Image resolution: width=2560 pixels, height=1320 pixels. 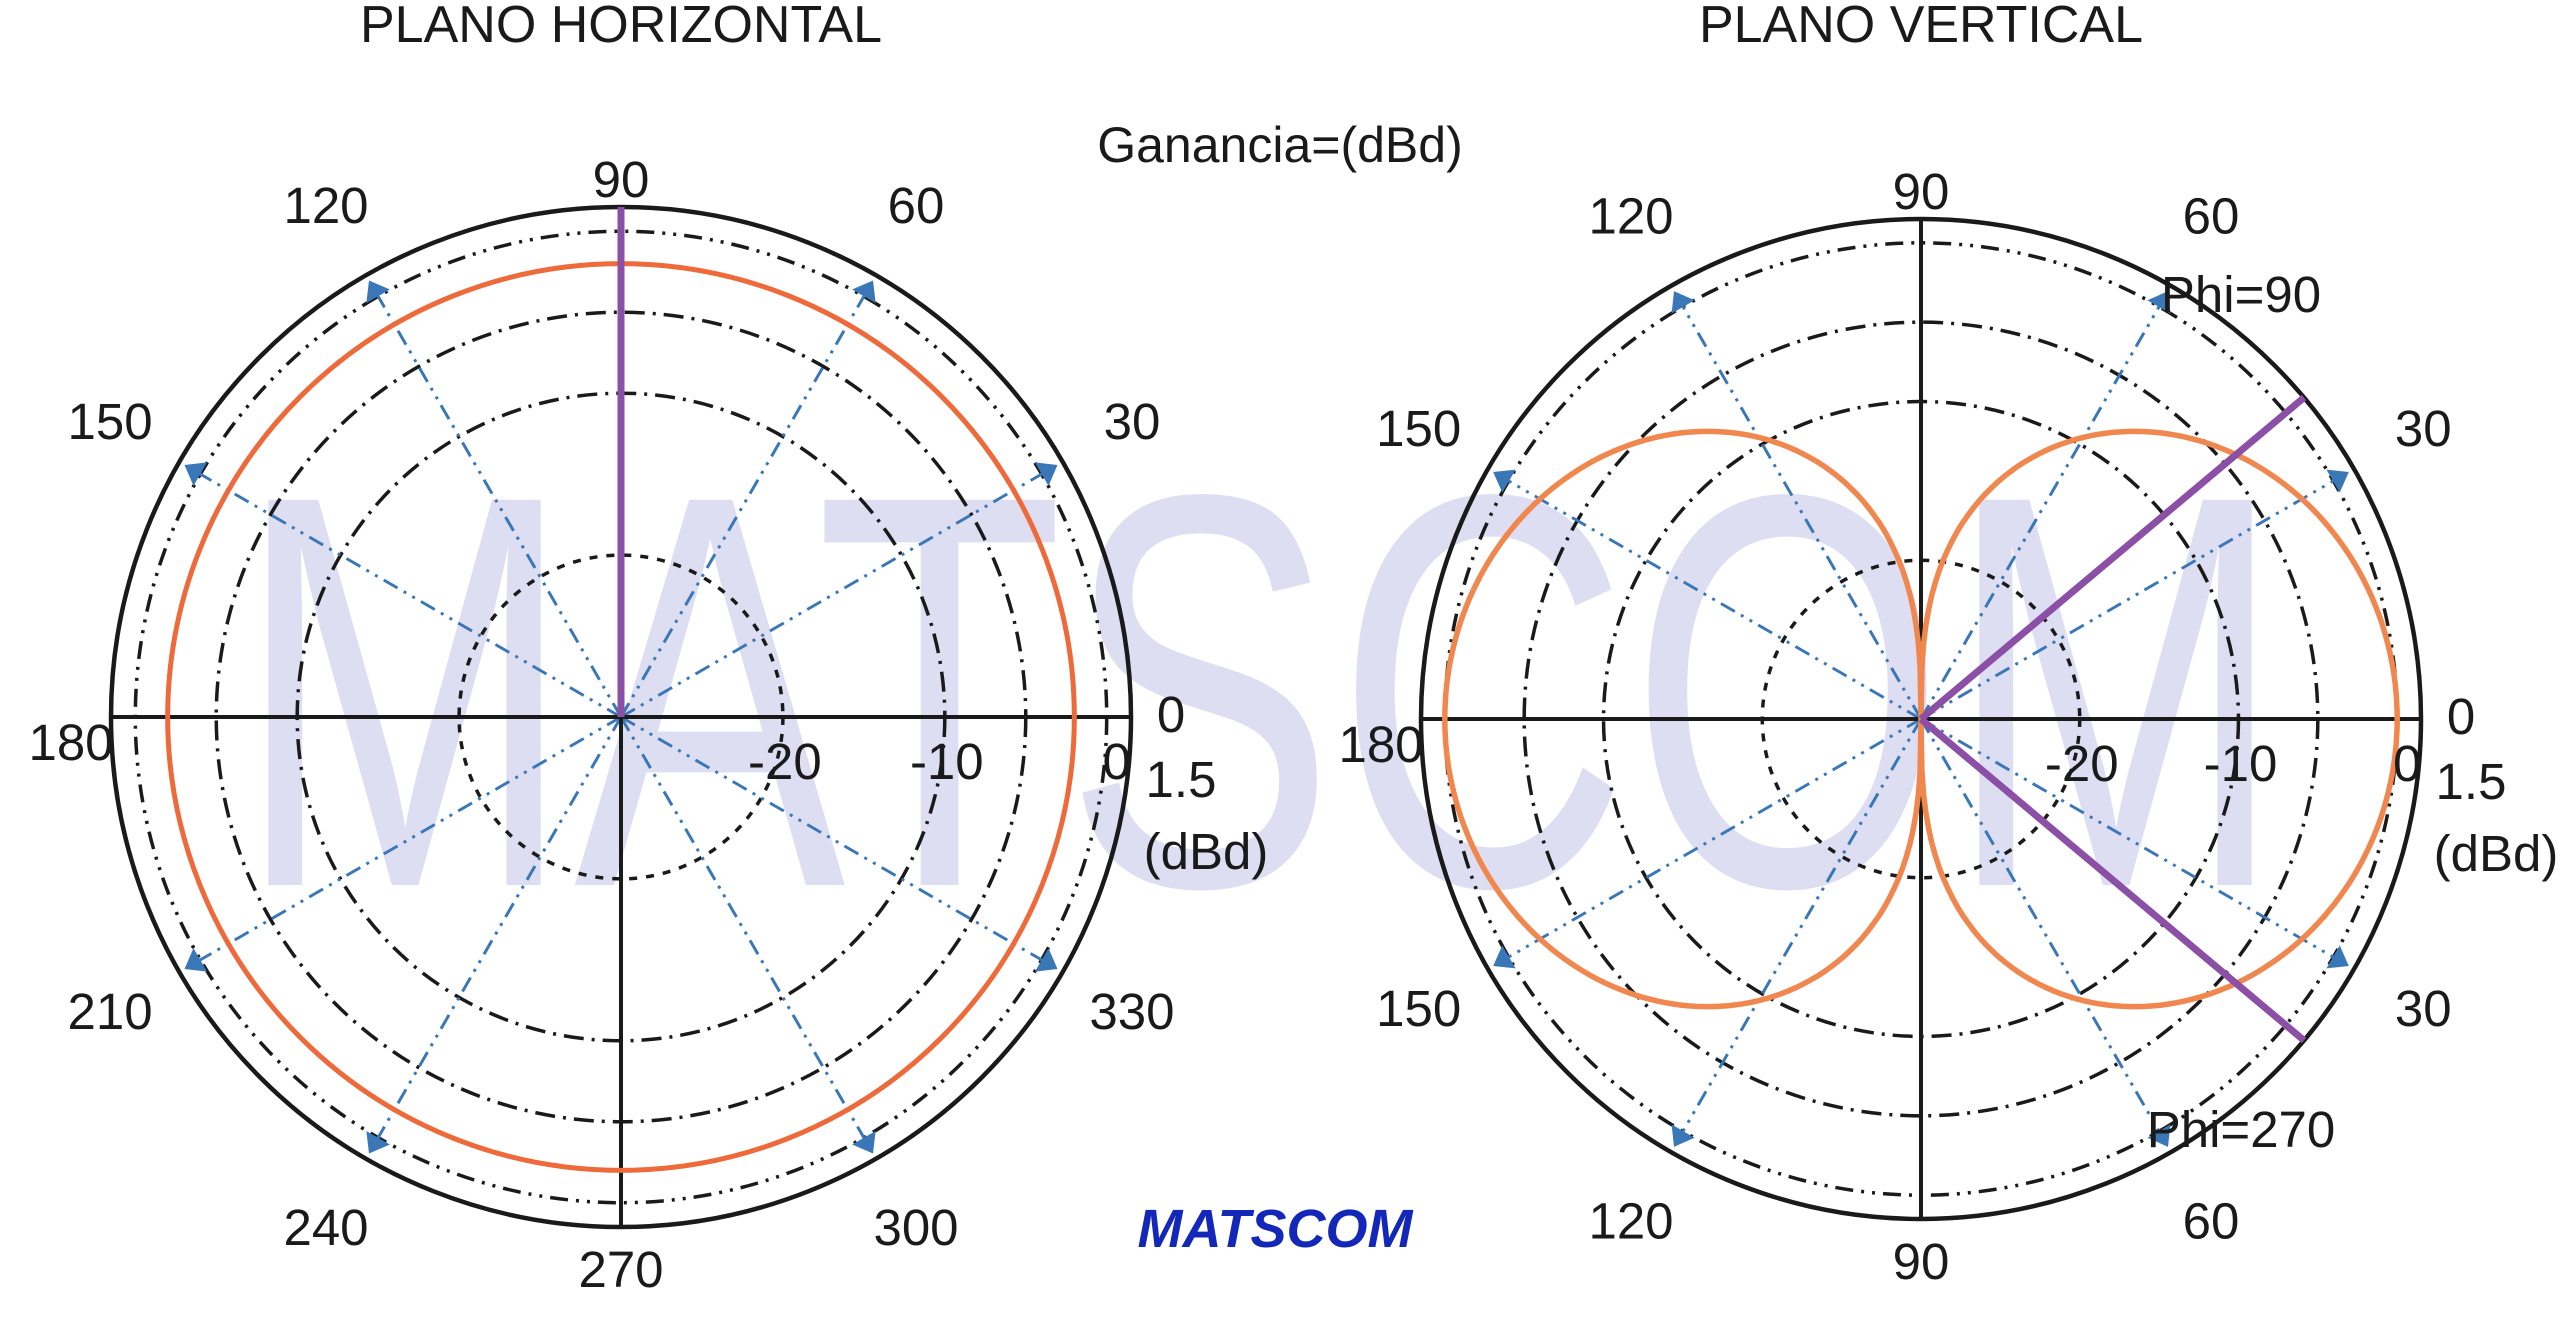 What do you see at coordinates (915, 1227) in the screenshot?
I see `angle-tick-label: 300` at bounding box center [915, 1227].